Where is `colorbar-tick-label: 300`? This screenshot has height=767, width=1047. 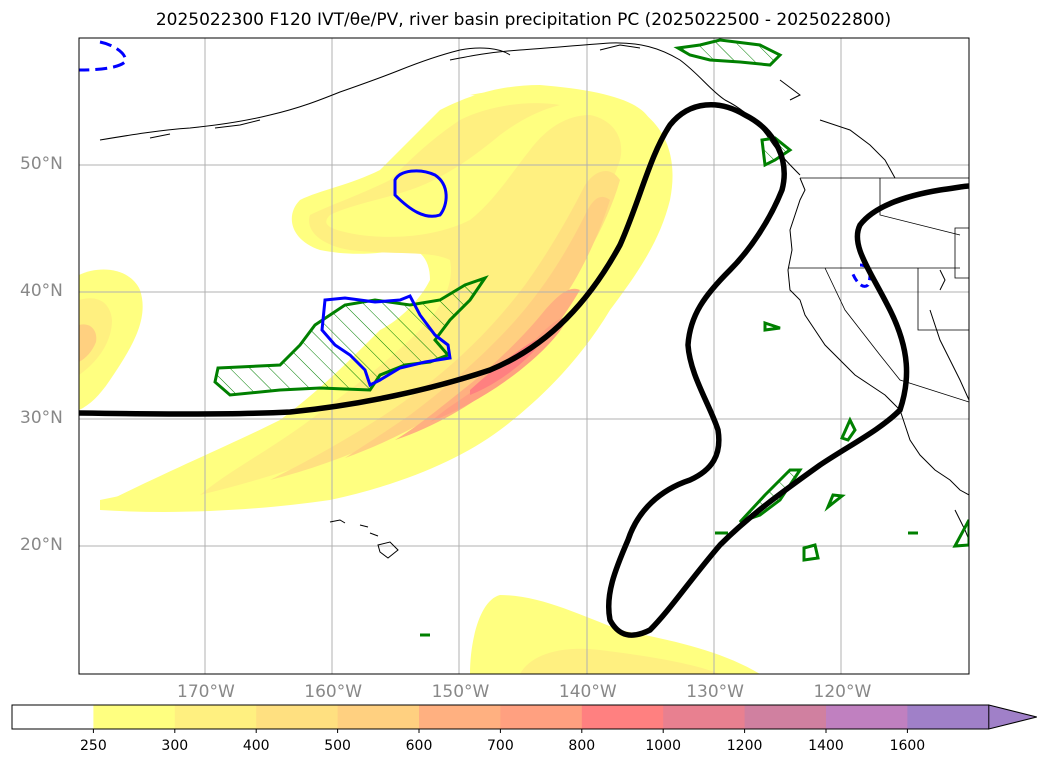
colorbar-tick-label: 300 is located at coordinates (175, 746).